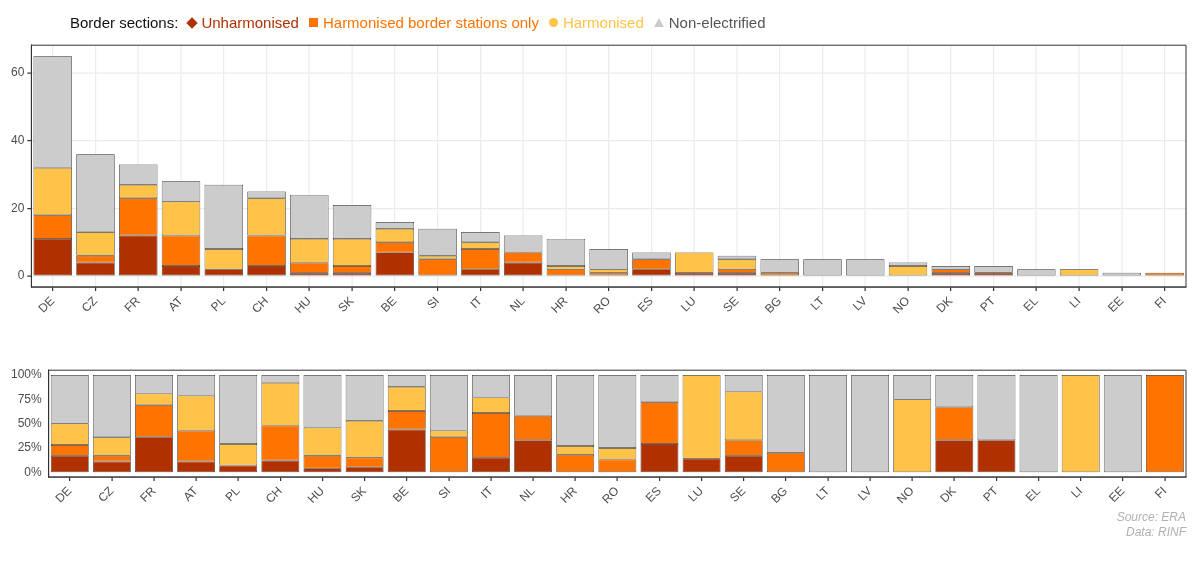 This screenshot has height=570, width=1204. What do you see at coordinates (17, 140) in the screenshot?
I see `y-tick-label: 40` at bounding box center [17, 140].